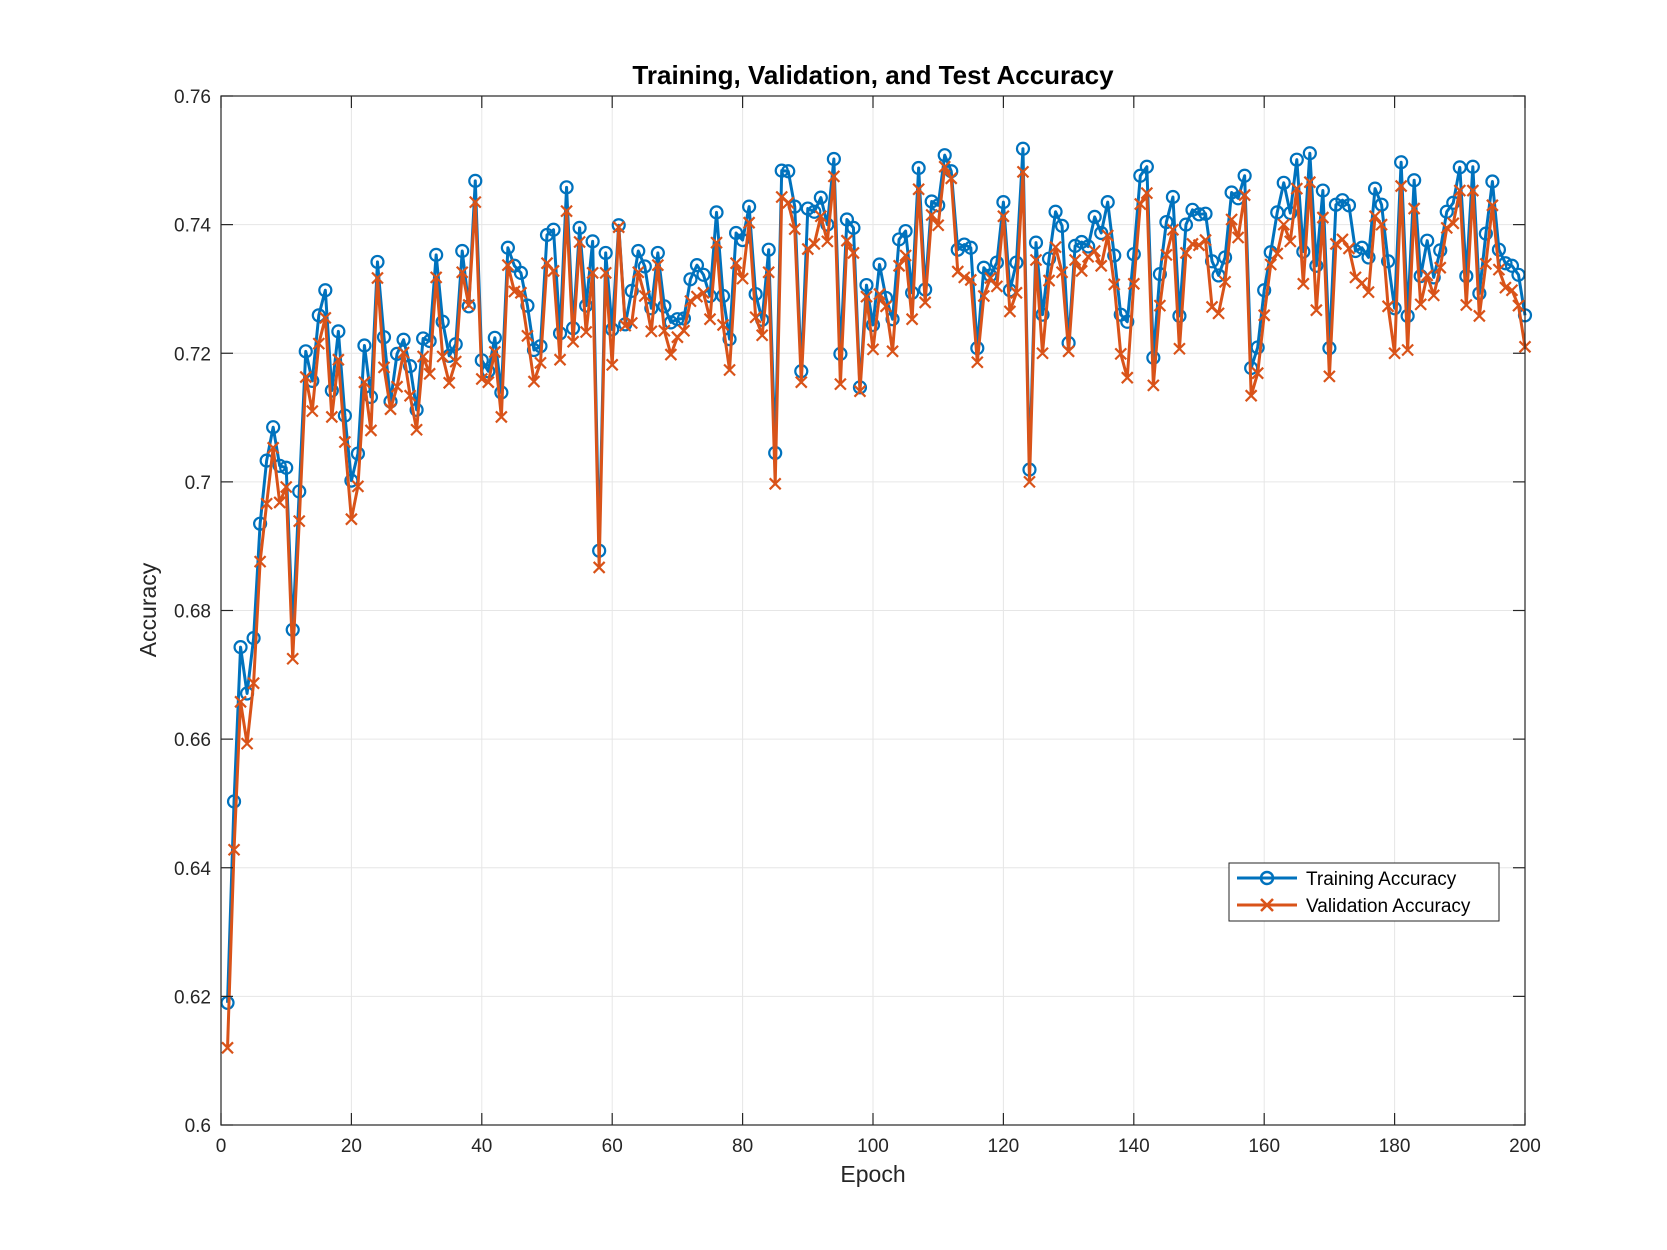  What do you see at coordinates (192, 612) in the screenshot?
I see `y-tick-label: 0.68` at bounding box center [192, 612].